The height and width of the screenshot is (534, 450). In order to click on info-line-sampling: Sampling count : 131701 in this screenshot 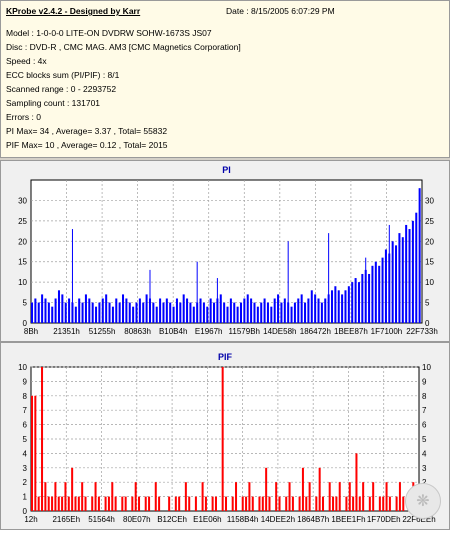, I will do `click(53, 103)`.